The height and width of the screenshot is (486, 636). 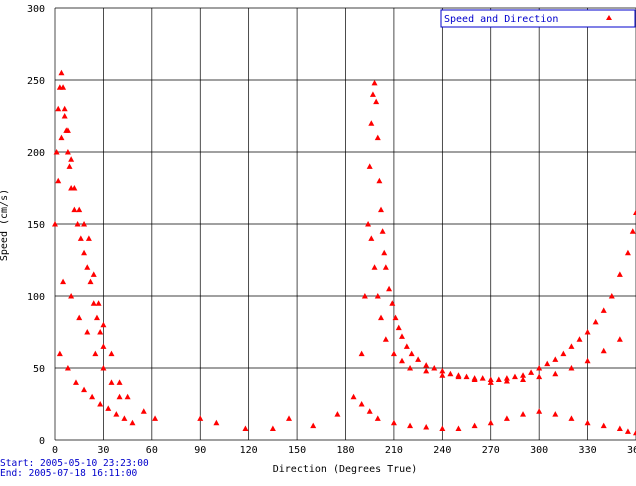 I want to click on y-tick-label: 200, so click(x=36, y=153).